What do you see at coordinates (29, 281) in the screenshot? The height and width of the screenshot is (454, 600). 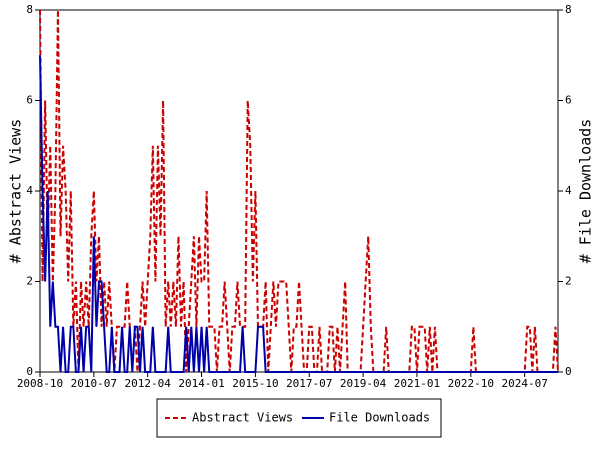 I see `y-tick-label: 2` at bounding box center [29, 281].